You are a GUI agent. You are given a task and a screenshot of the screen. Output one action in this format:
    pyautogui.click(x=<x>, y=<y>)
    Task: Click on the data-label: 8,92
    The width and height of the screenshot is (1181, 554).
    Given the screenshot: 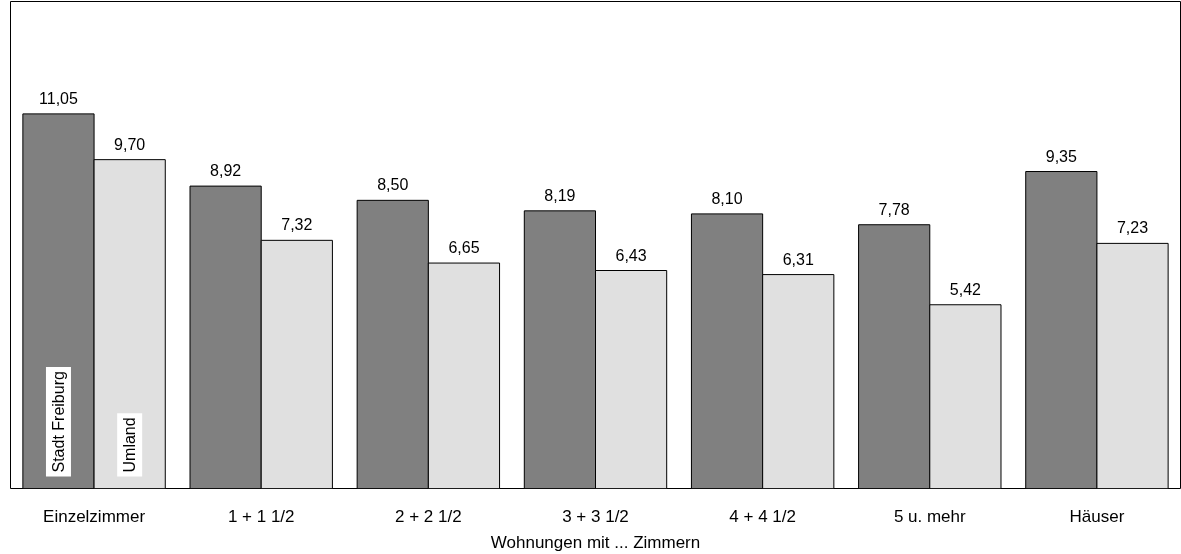 What is the action you would take?
    pyautogui.click(x=226, y=171)
    